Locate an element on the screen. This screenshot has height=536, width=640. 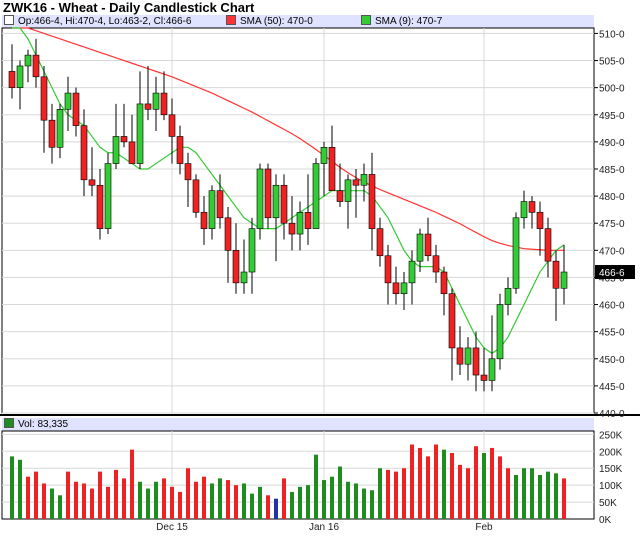
chart-title: ZWK16 - Wheat - Daily Candlestick Chart is located at coordinates (129, 7).